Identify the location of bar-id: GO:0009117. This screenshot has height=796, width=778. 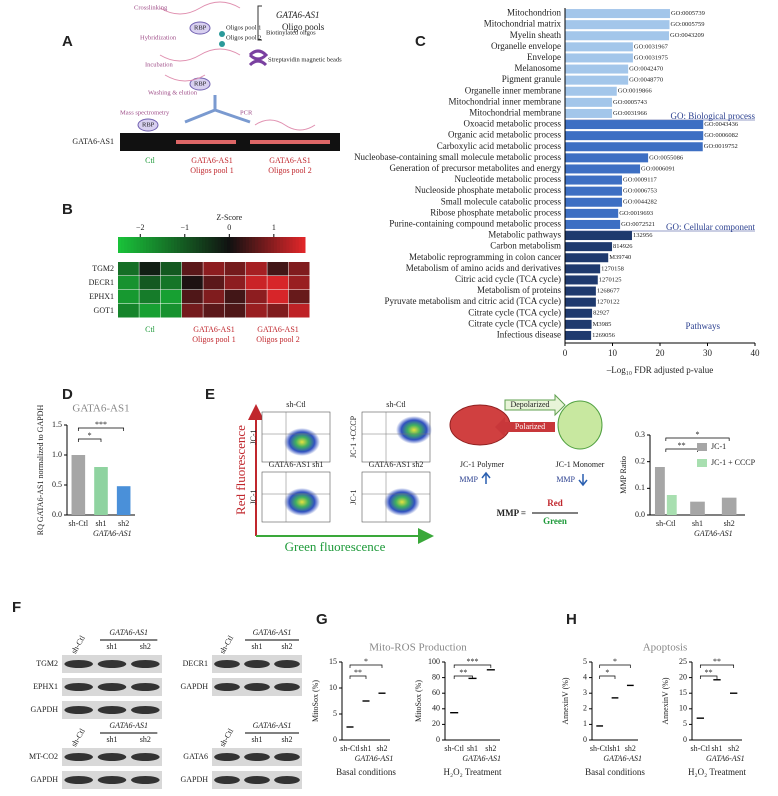
(640, 180).